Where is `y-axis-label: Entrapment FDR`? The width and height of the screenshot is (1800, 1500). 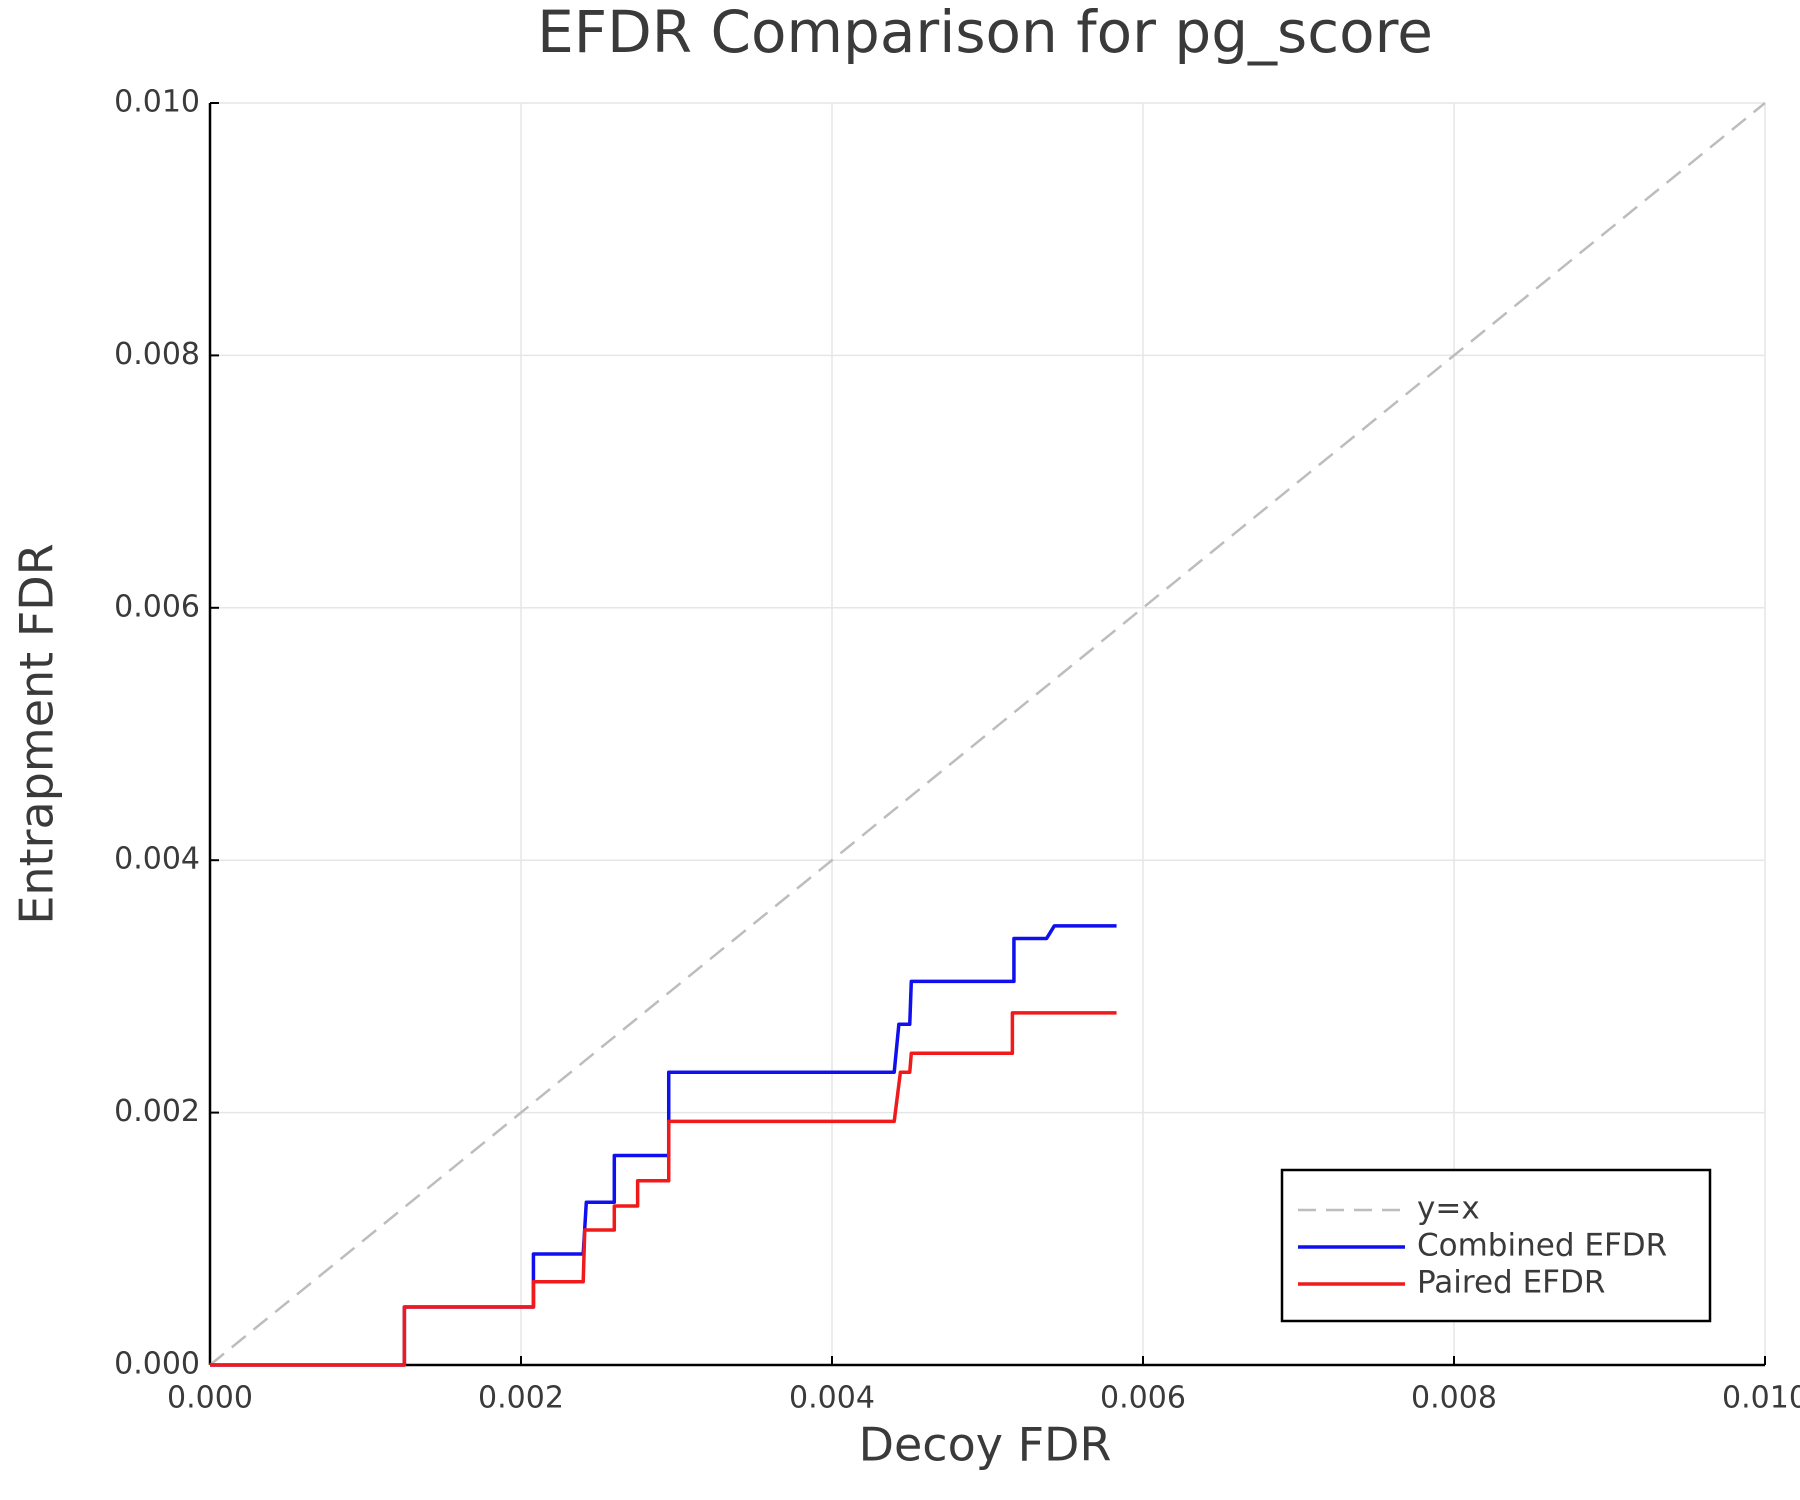
y-axis-label: Entrapment FDR is located at coordinates (37, 733).